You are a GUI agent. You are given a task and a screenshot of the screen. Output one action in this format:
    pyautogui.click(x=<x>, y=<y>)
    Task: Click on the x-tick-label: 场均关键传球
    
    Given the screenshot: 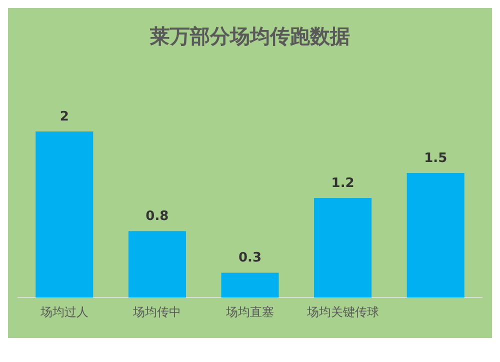 What is the action you would take?
    pyautogui.click(x=342, y=311)
    